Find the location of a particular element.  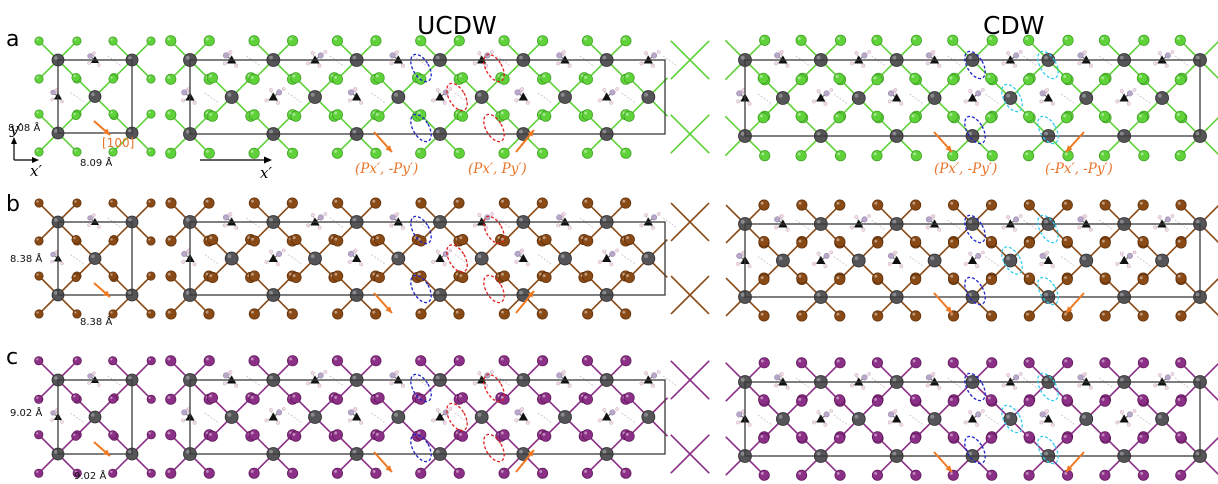

domain-ellipse-cyan is located at coordinates (1048, 450).